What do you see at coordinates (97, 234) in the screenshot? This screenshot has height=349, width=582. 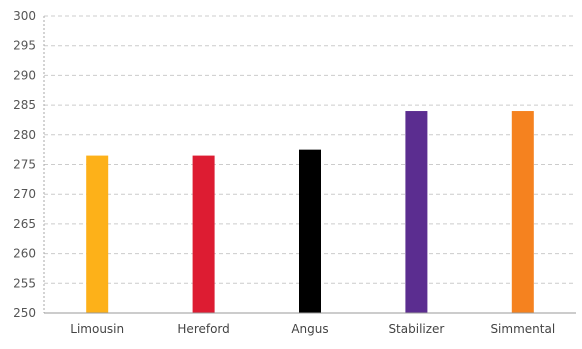 I see `bar-limousin` at bounding box center [97, 234].